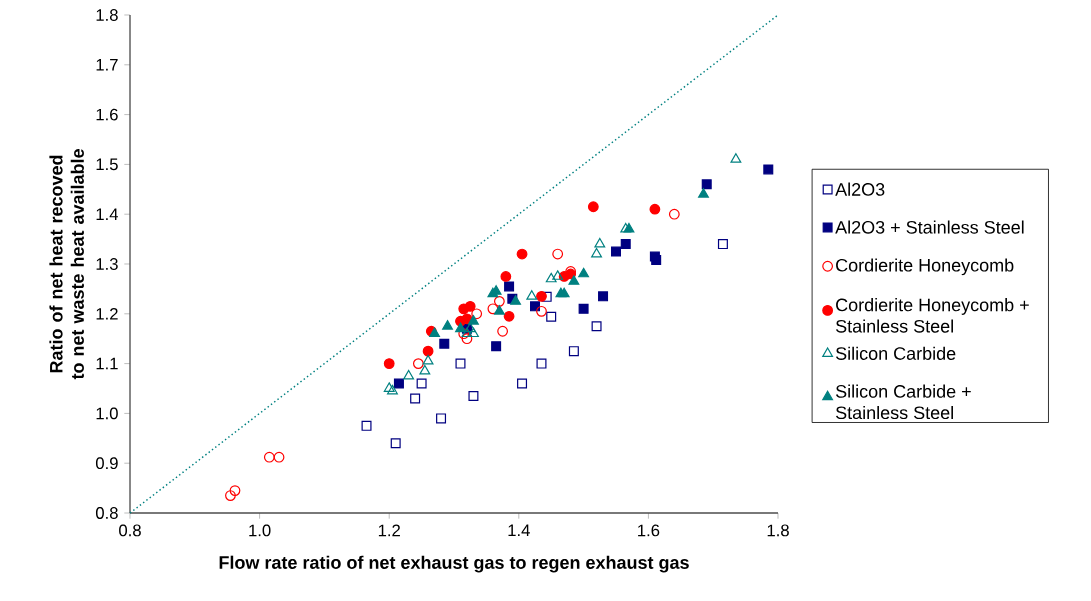 This screenshot has height=601, width=1091. Describe the element at coordinates (895, 353) in the screenshot. I see `legend-label: Silicon Carbide` at that location.